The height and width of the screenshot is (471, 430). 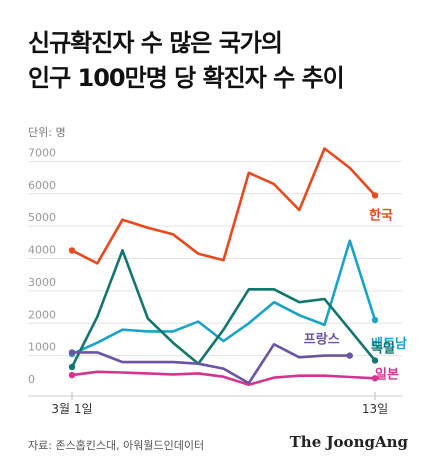 I want to click on chart-title: 신규확진자 수 많은 국가의 인구 100만명 당 확진자 수 추이, so click(x=223, y=61).